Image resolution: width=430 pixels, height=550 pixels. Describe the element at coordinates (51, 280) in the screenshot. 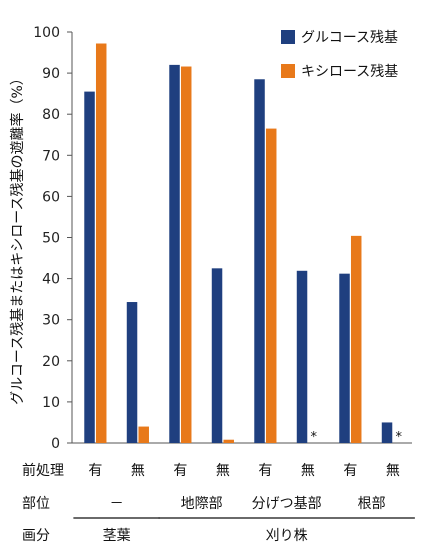

I see `y-tick-label: 40` at that location.